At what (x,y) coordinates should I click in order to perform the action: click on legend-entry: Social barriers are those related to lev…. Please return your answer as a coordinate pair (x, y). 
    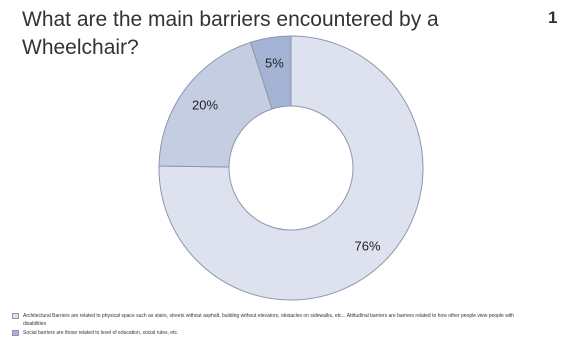
    Looking at the image, I should click on (272, 333).